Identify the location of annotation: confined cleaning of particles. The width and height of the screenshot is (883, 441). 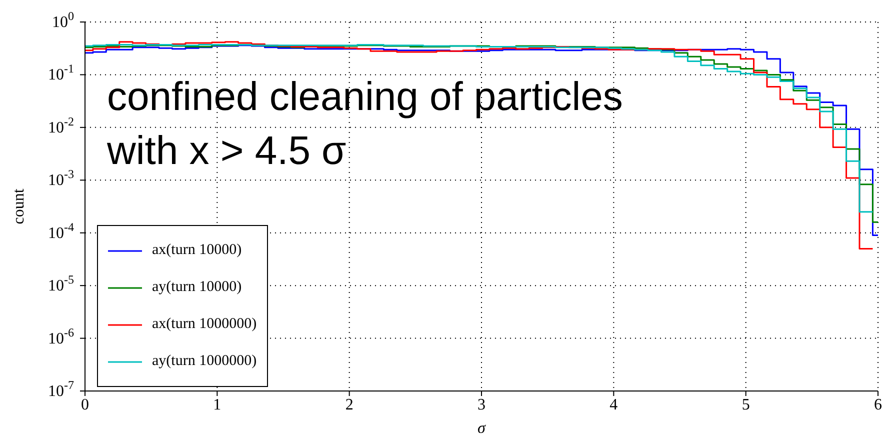
(365, 97).